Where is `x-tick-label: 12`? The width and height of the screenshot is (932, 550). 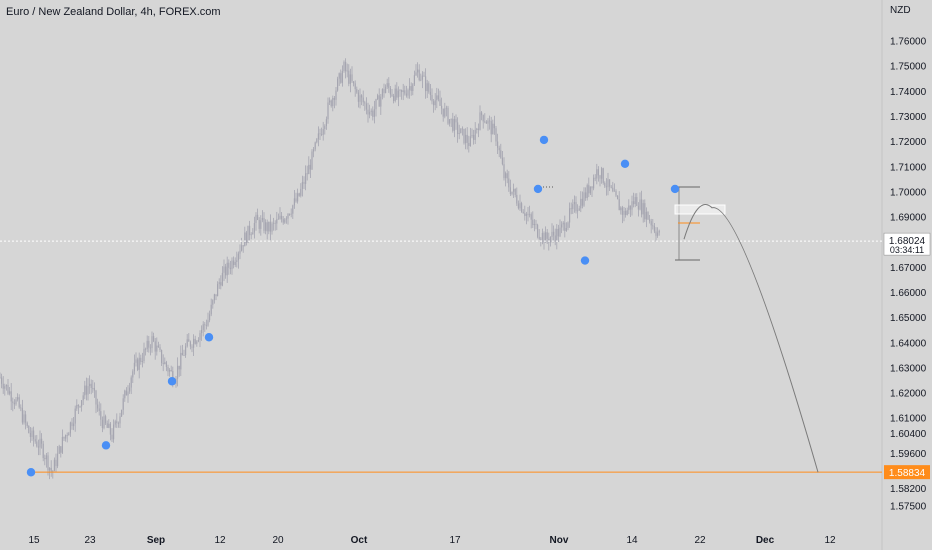 x-tick-label: 12 is located at coordinates (830, 540).